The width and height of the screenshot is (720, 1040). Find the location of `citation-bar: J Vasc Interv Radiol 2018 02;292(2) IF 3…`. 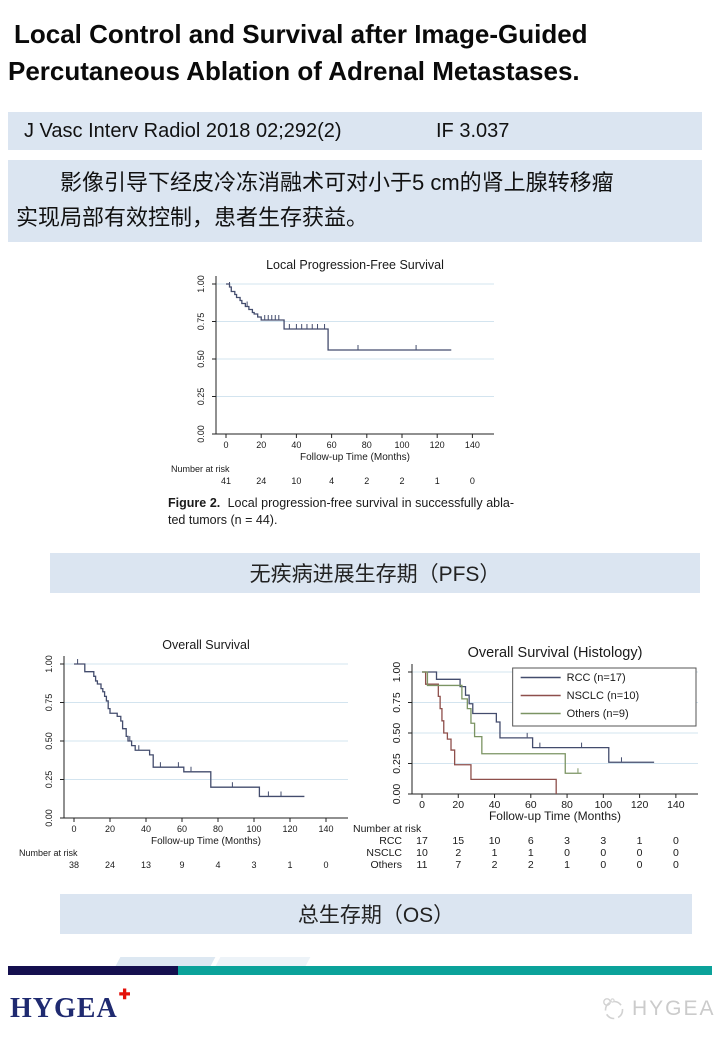

citation-bar: J Vasc Interv Radiol 2018 02;292(2) IF 3… is located at coordinates (355, 131).